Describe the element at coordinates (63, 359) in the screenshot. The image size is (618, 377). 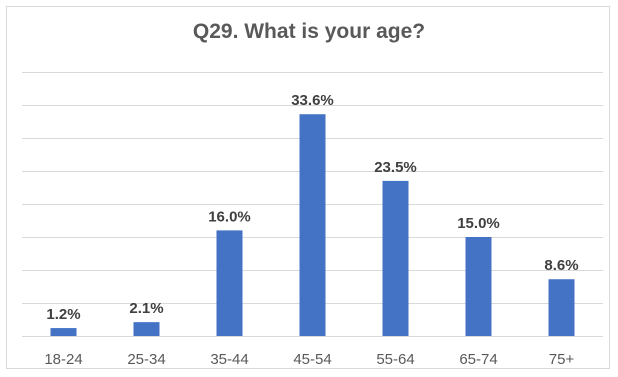
I see `x-tick-label-18-24: 18-24` at that location.